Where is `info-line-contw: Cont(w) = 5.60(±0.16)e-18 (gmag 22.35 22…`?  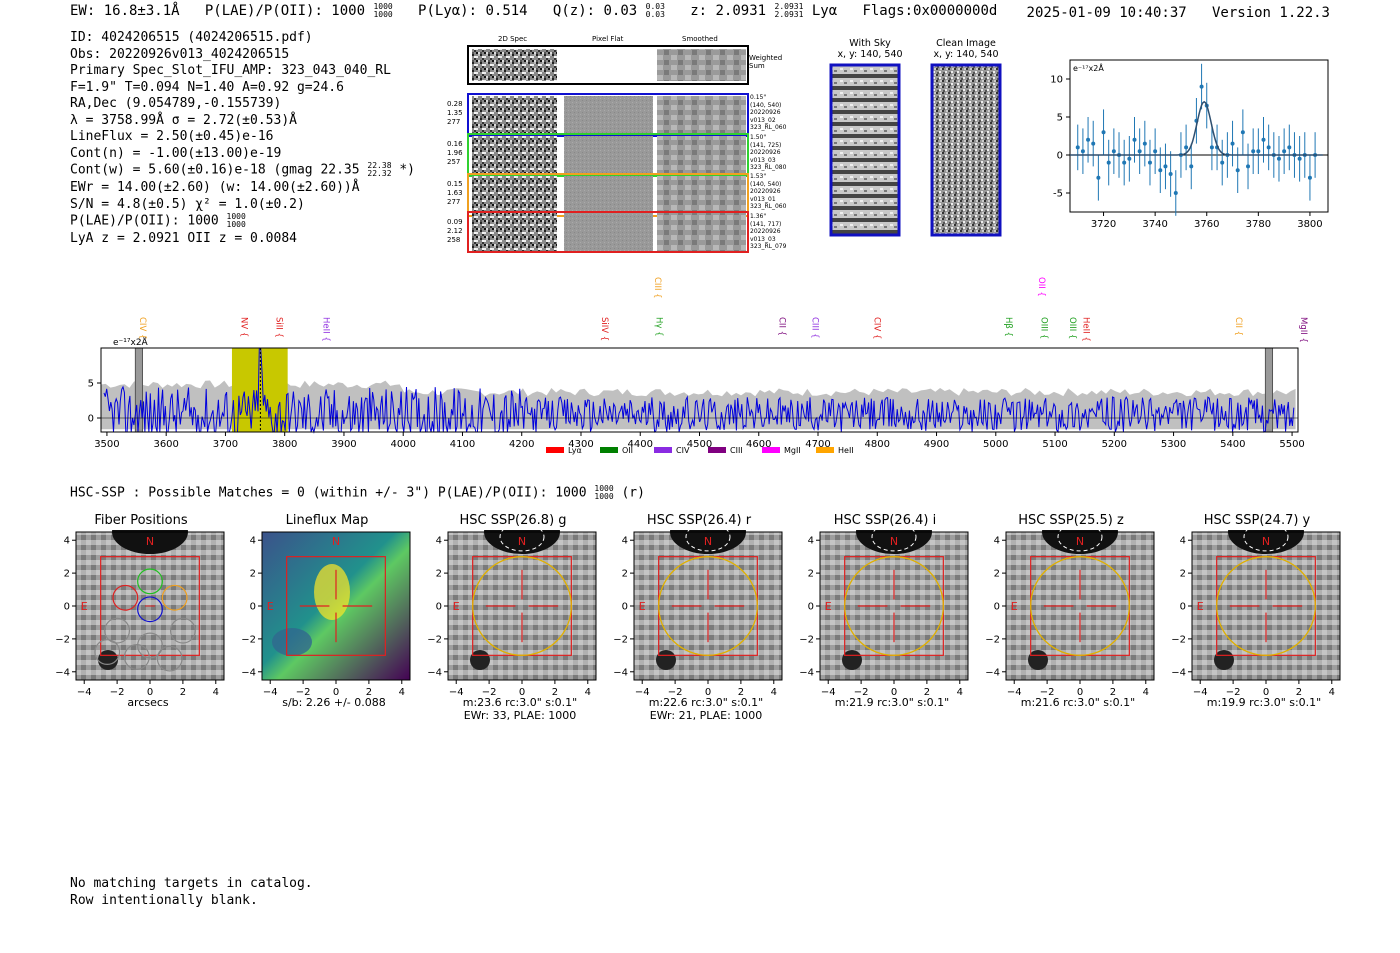 info-line-contw: Cont(w) = 5.60(±0.16)e-18 (gmag 22.35 22… is located at coordinates (242, 171).